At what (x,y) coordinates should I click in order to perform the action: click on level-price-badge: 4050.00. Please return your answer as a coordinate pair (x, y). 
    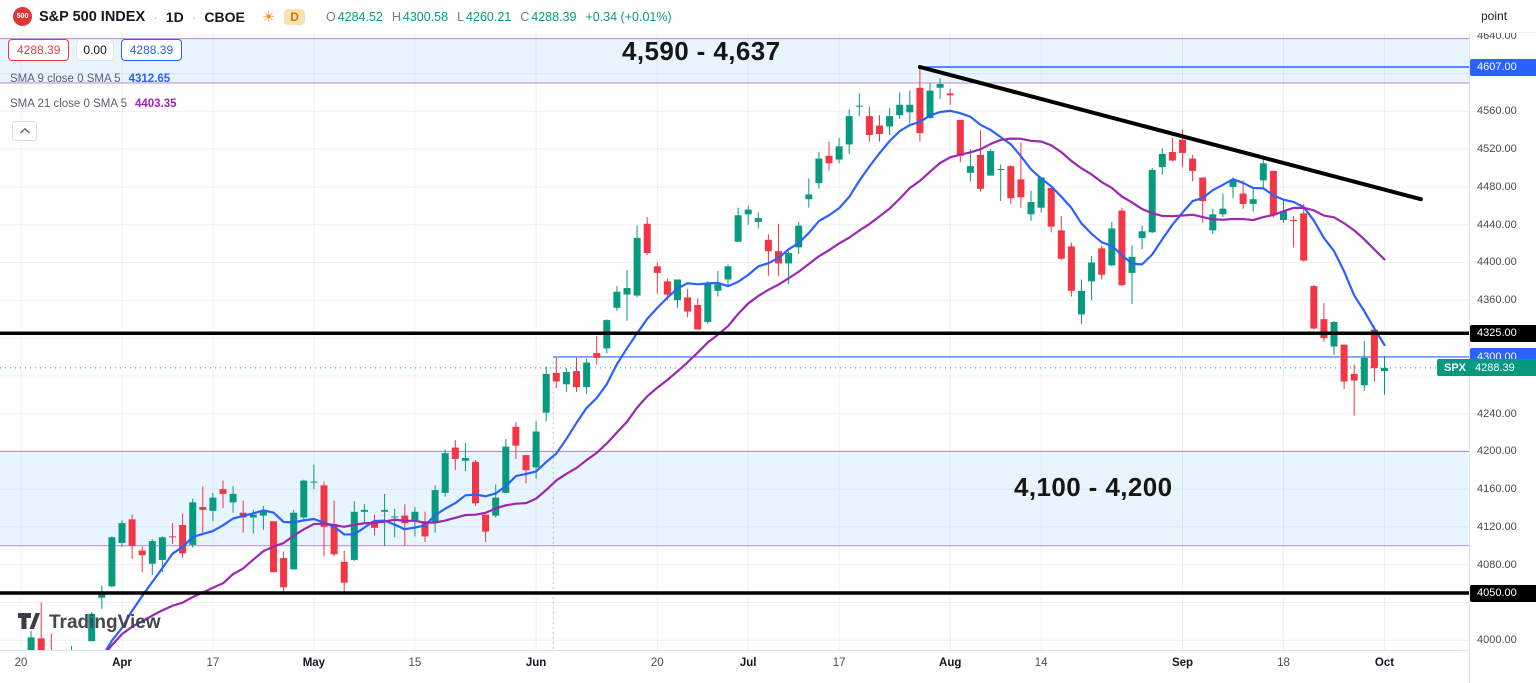
    Looking at the image, I should click on (1503, 593).